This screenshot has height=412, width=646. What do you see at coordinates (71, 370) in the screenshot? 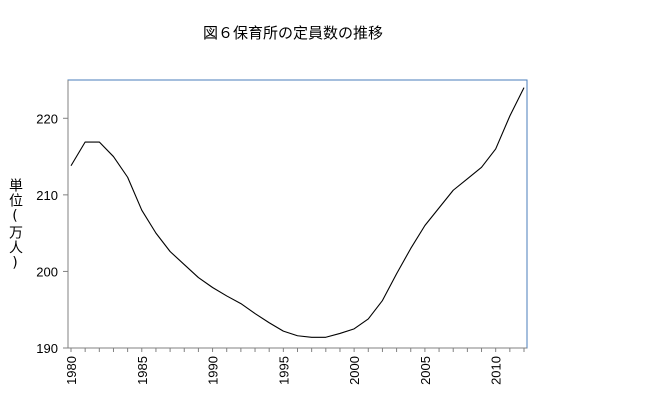
I see `x-tick-label: 1980` at bounding box center [71, 370].